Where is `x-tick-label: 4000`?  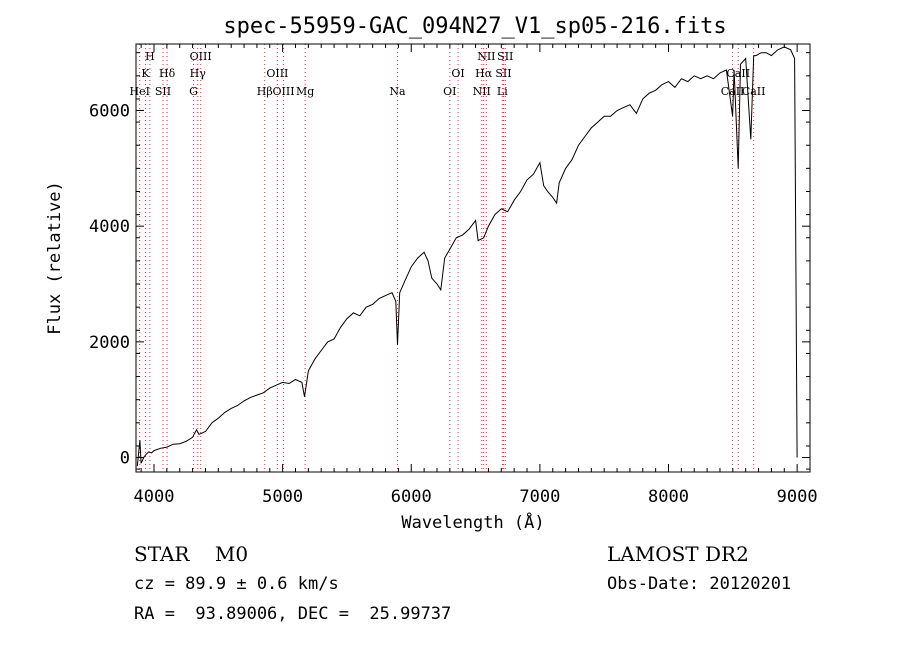 x-tick-label: 4000 is located at coordinates (154, 497).